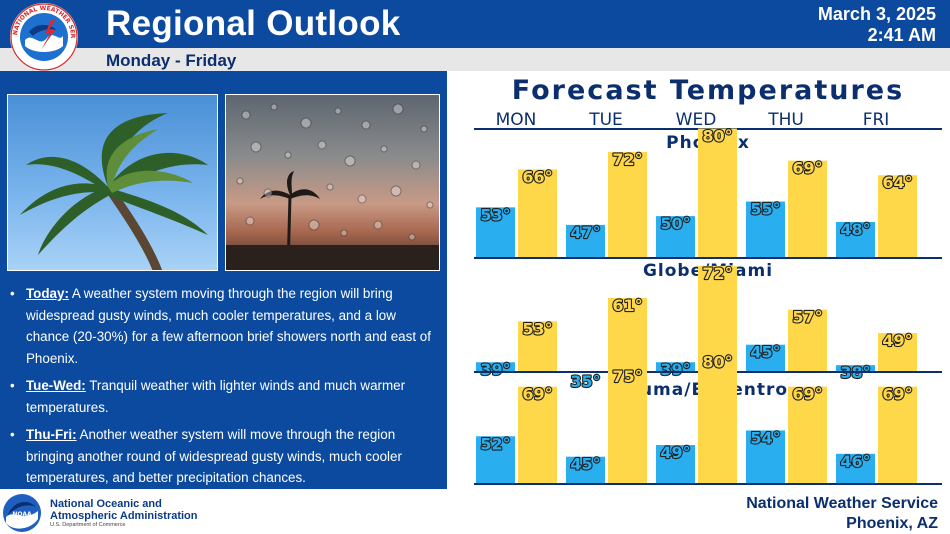  Describe the element at coordinates (765, 456) in the screenshot. I see `yuma-el-centro-low-bar-thu` at that location.